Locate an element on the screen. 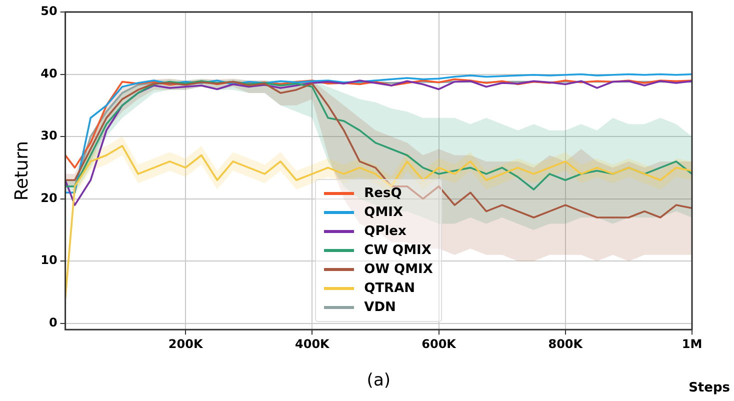 This screenshot has height=401, width=734. y-tick-label: 50 is located at coordinates (49, 11).